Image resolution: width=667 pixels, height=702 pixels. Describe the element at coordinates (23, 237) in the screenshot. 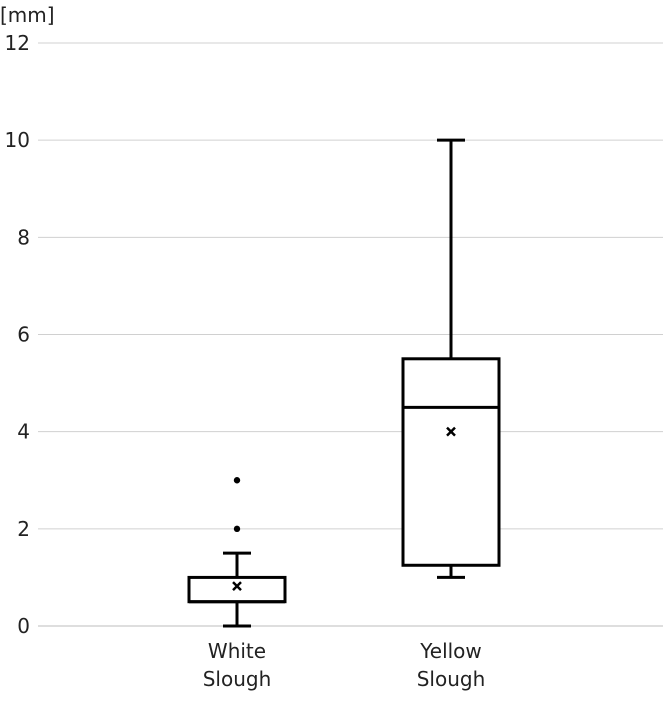

I see `y-tick-label-8: 8` at that location.